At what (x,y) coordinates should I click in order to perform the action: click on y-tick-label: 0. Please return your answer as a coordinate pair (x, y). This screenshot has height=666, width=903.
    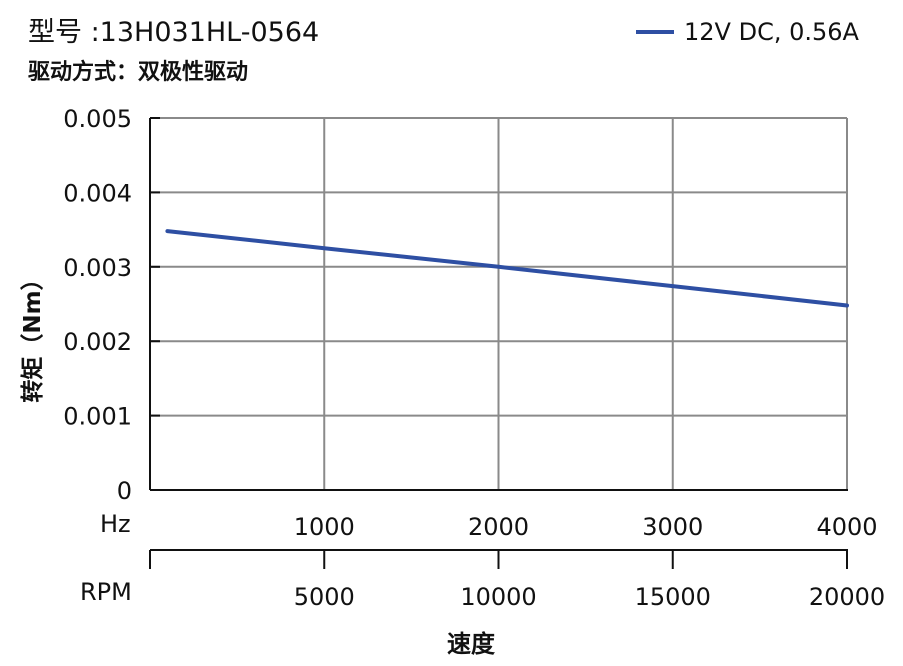
    Looking at the image, I should click on (124, 491).